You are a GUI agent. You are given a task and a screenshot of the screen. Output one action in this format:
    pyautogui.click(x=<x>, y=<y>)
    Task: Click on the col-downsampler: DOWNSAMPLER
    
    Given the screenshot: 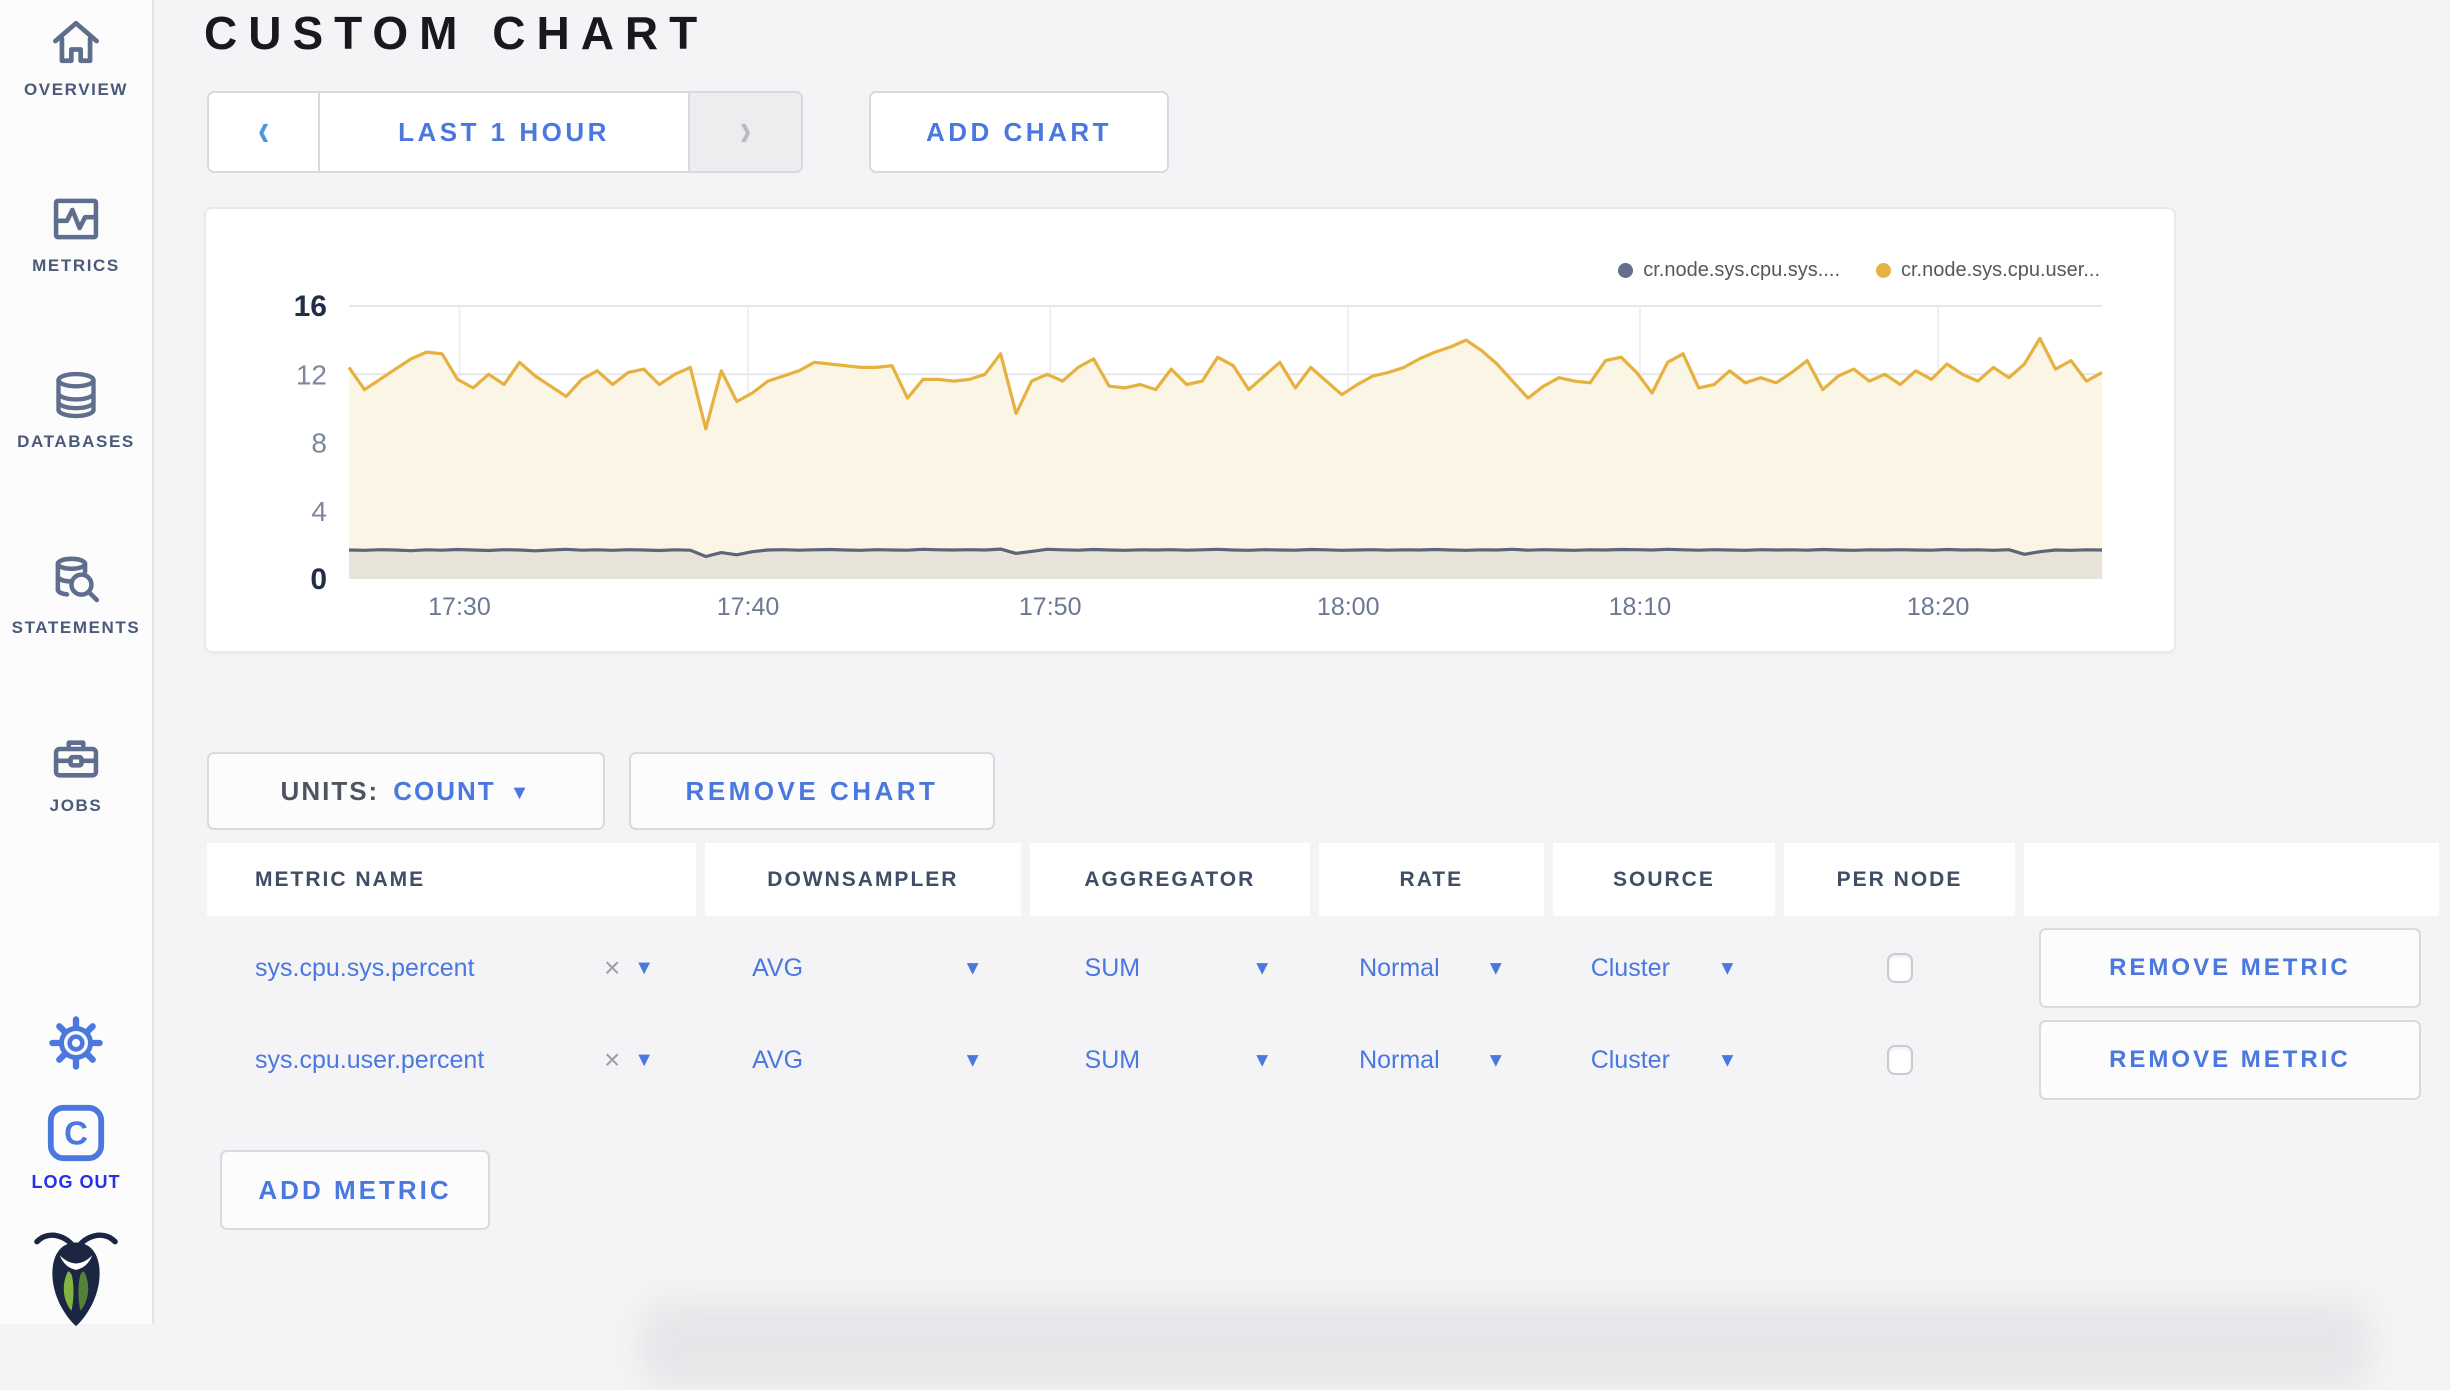 What is the action you would take?
    pyautogui.click(x=863, y=879)
    